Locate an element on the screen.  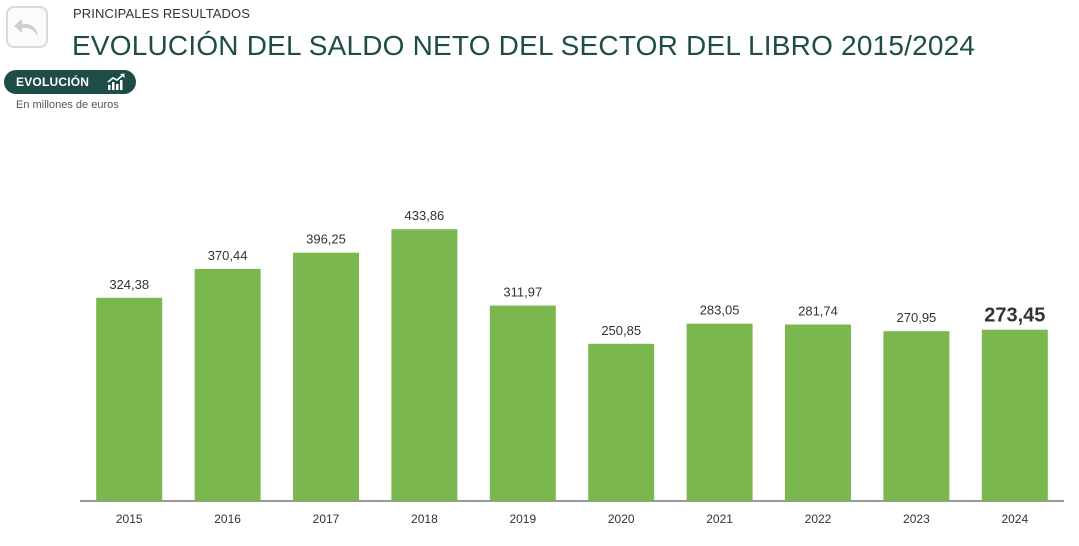
value-label-2018: 433,86 is located at coordinates (425, 215).